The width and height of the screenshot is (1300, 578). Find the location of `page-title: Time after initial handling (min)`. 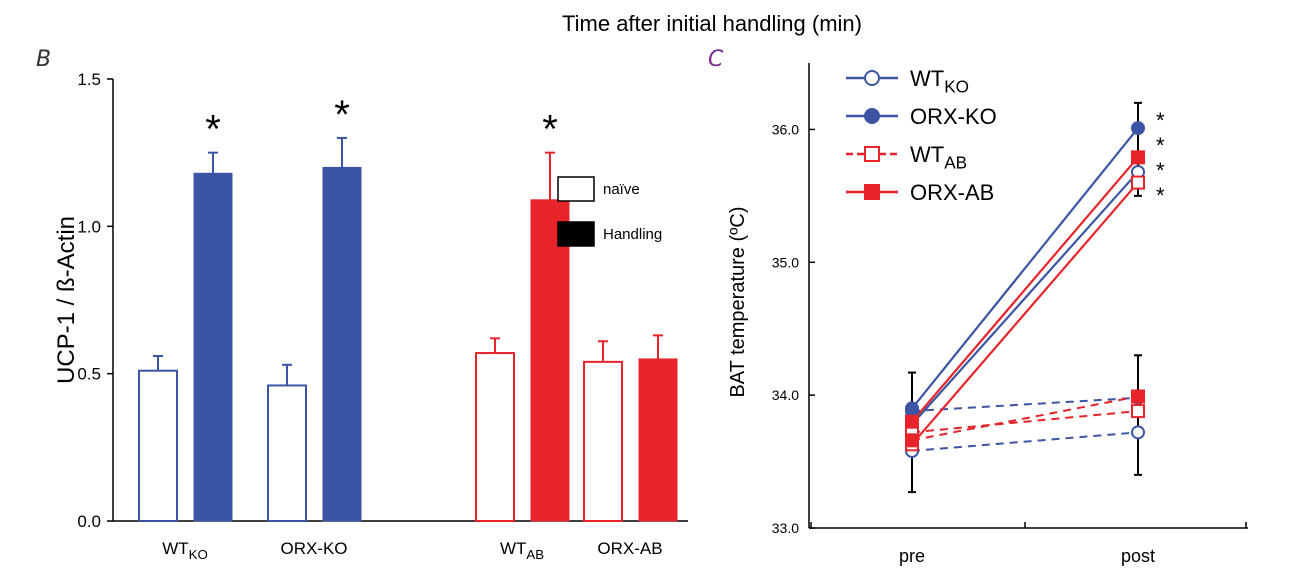

page-title: Time after initial handling (min) is located at coordinates (712, 23).